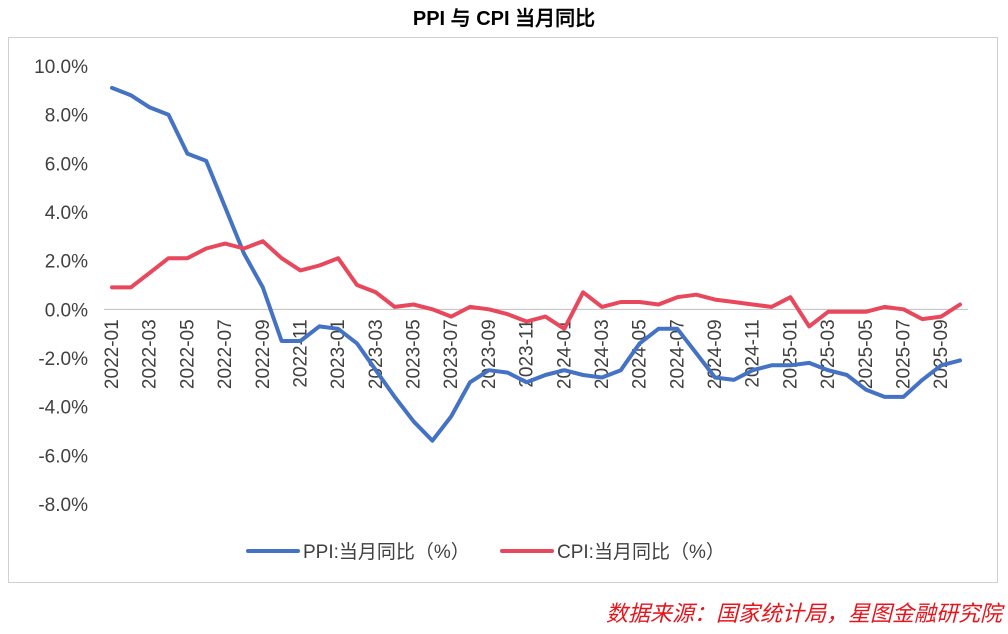 This screenshot has height=634, width=1008. I want to click on y-tick-label: -8.0%, so click(63, 505).